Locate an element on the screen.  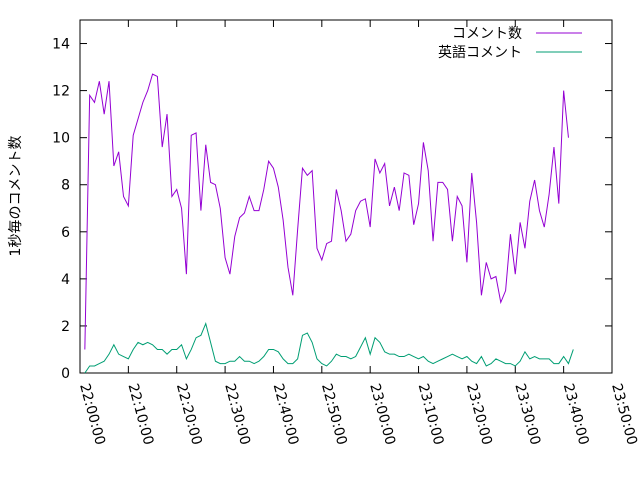
x-tick-label: 23:50:00 is located at coordinates (624, 414).